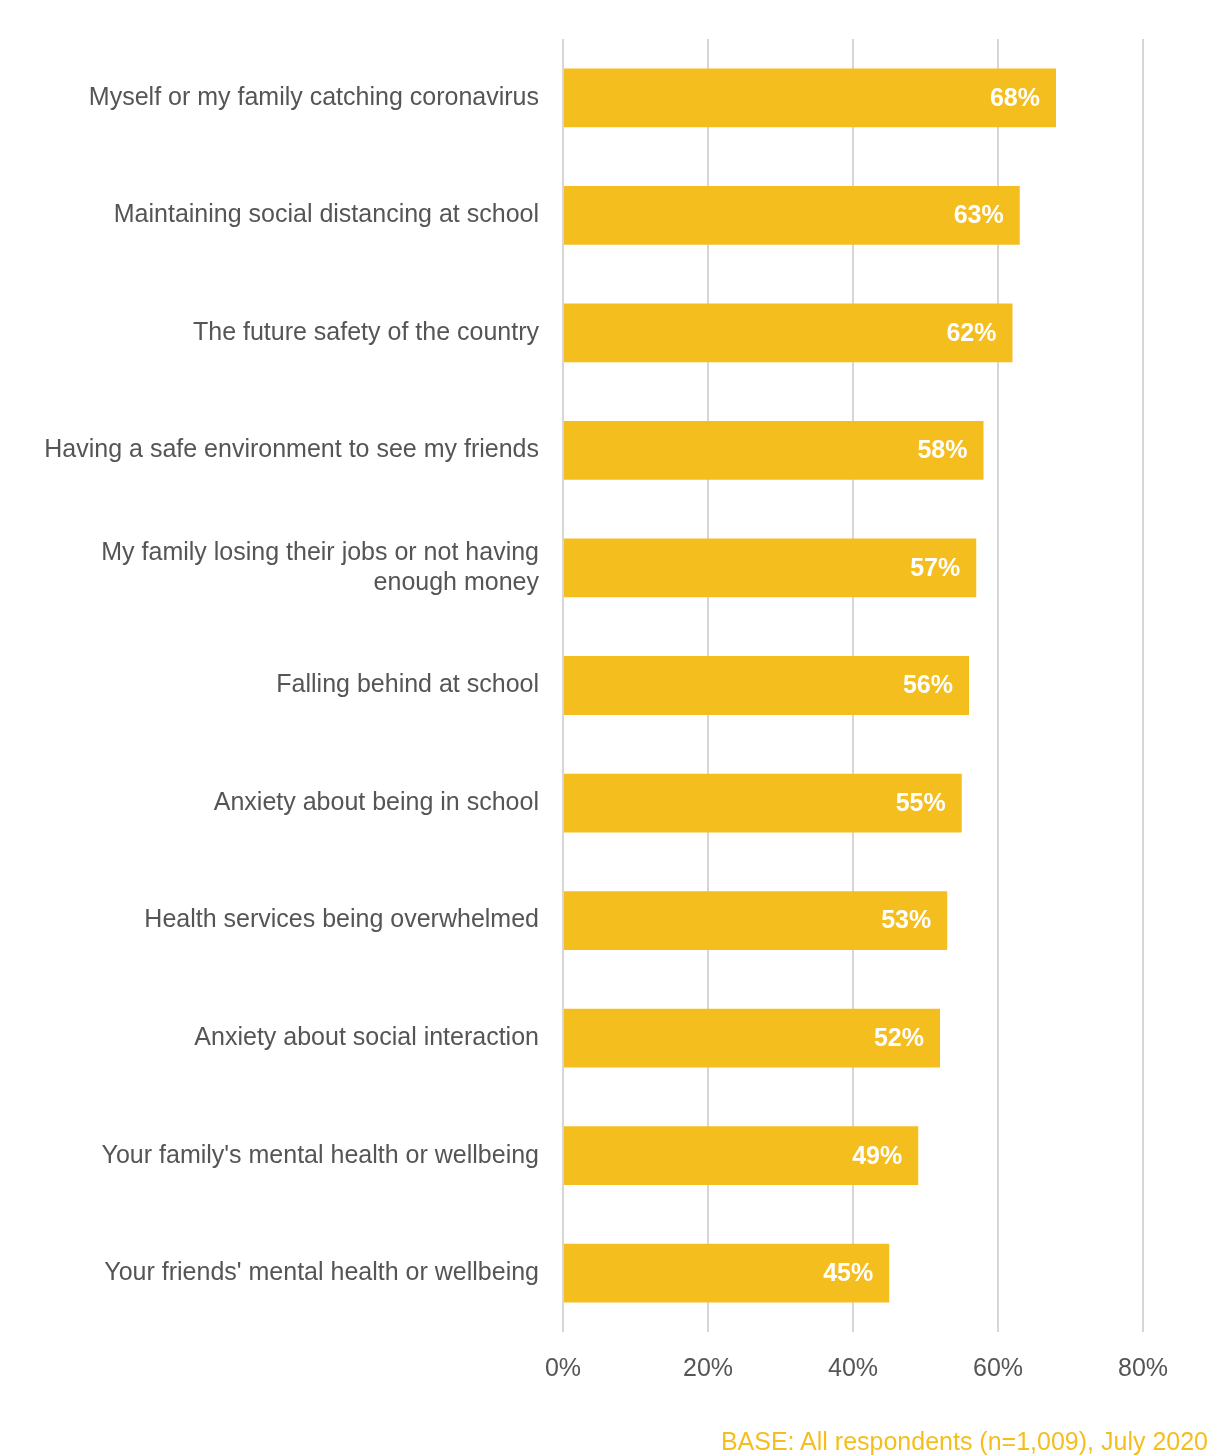  I want to click on y-tick-label: Your friends' mental health or wellbeing, so click(321, 1271).